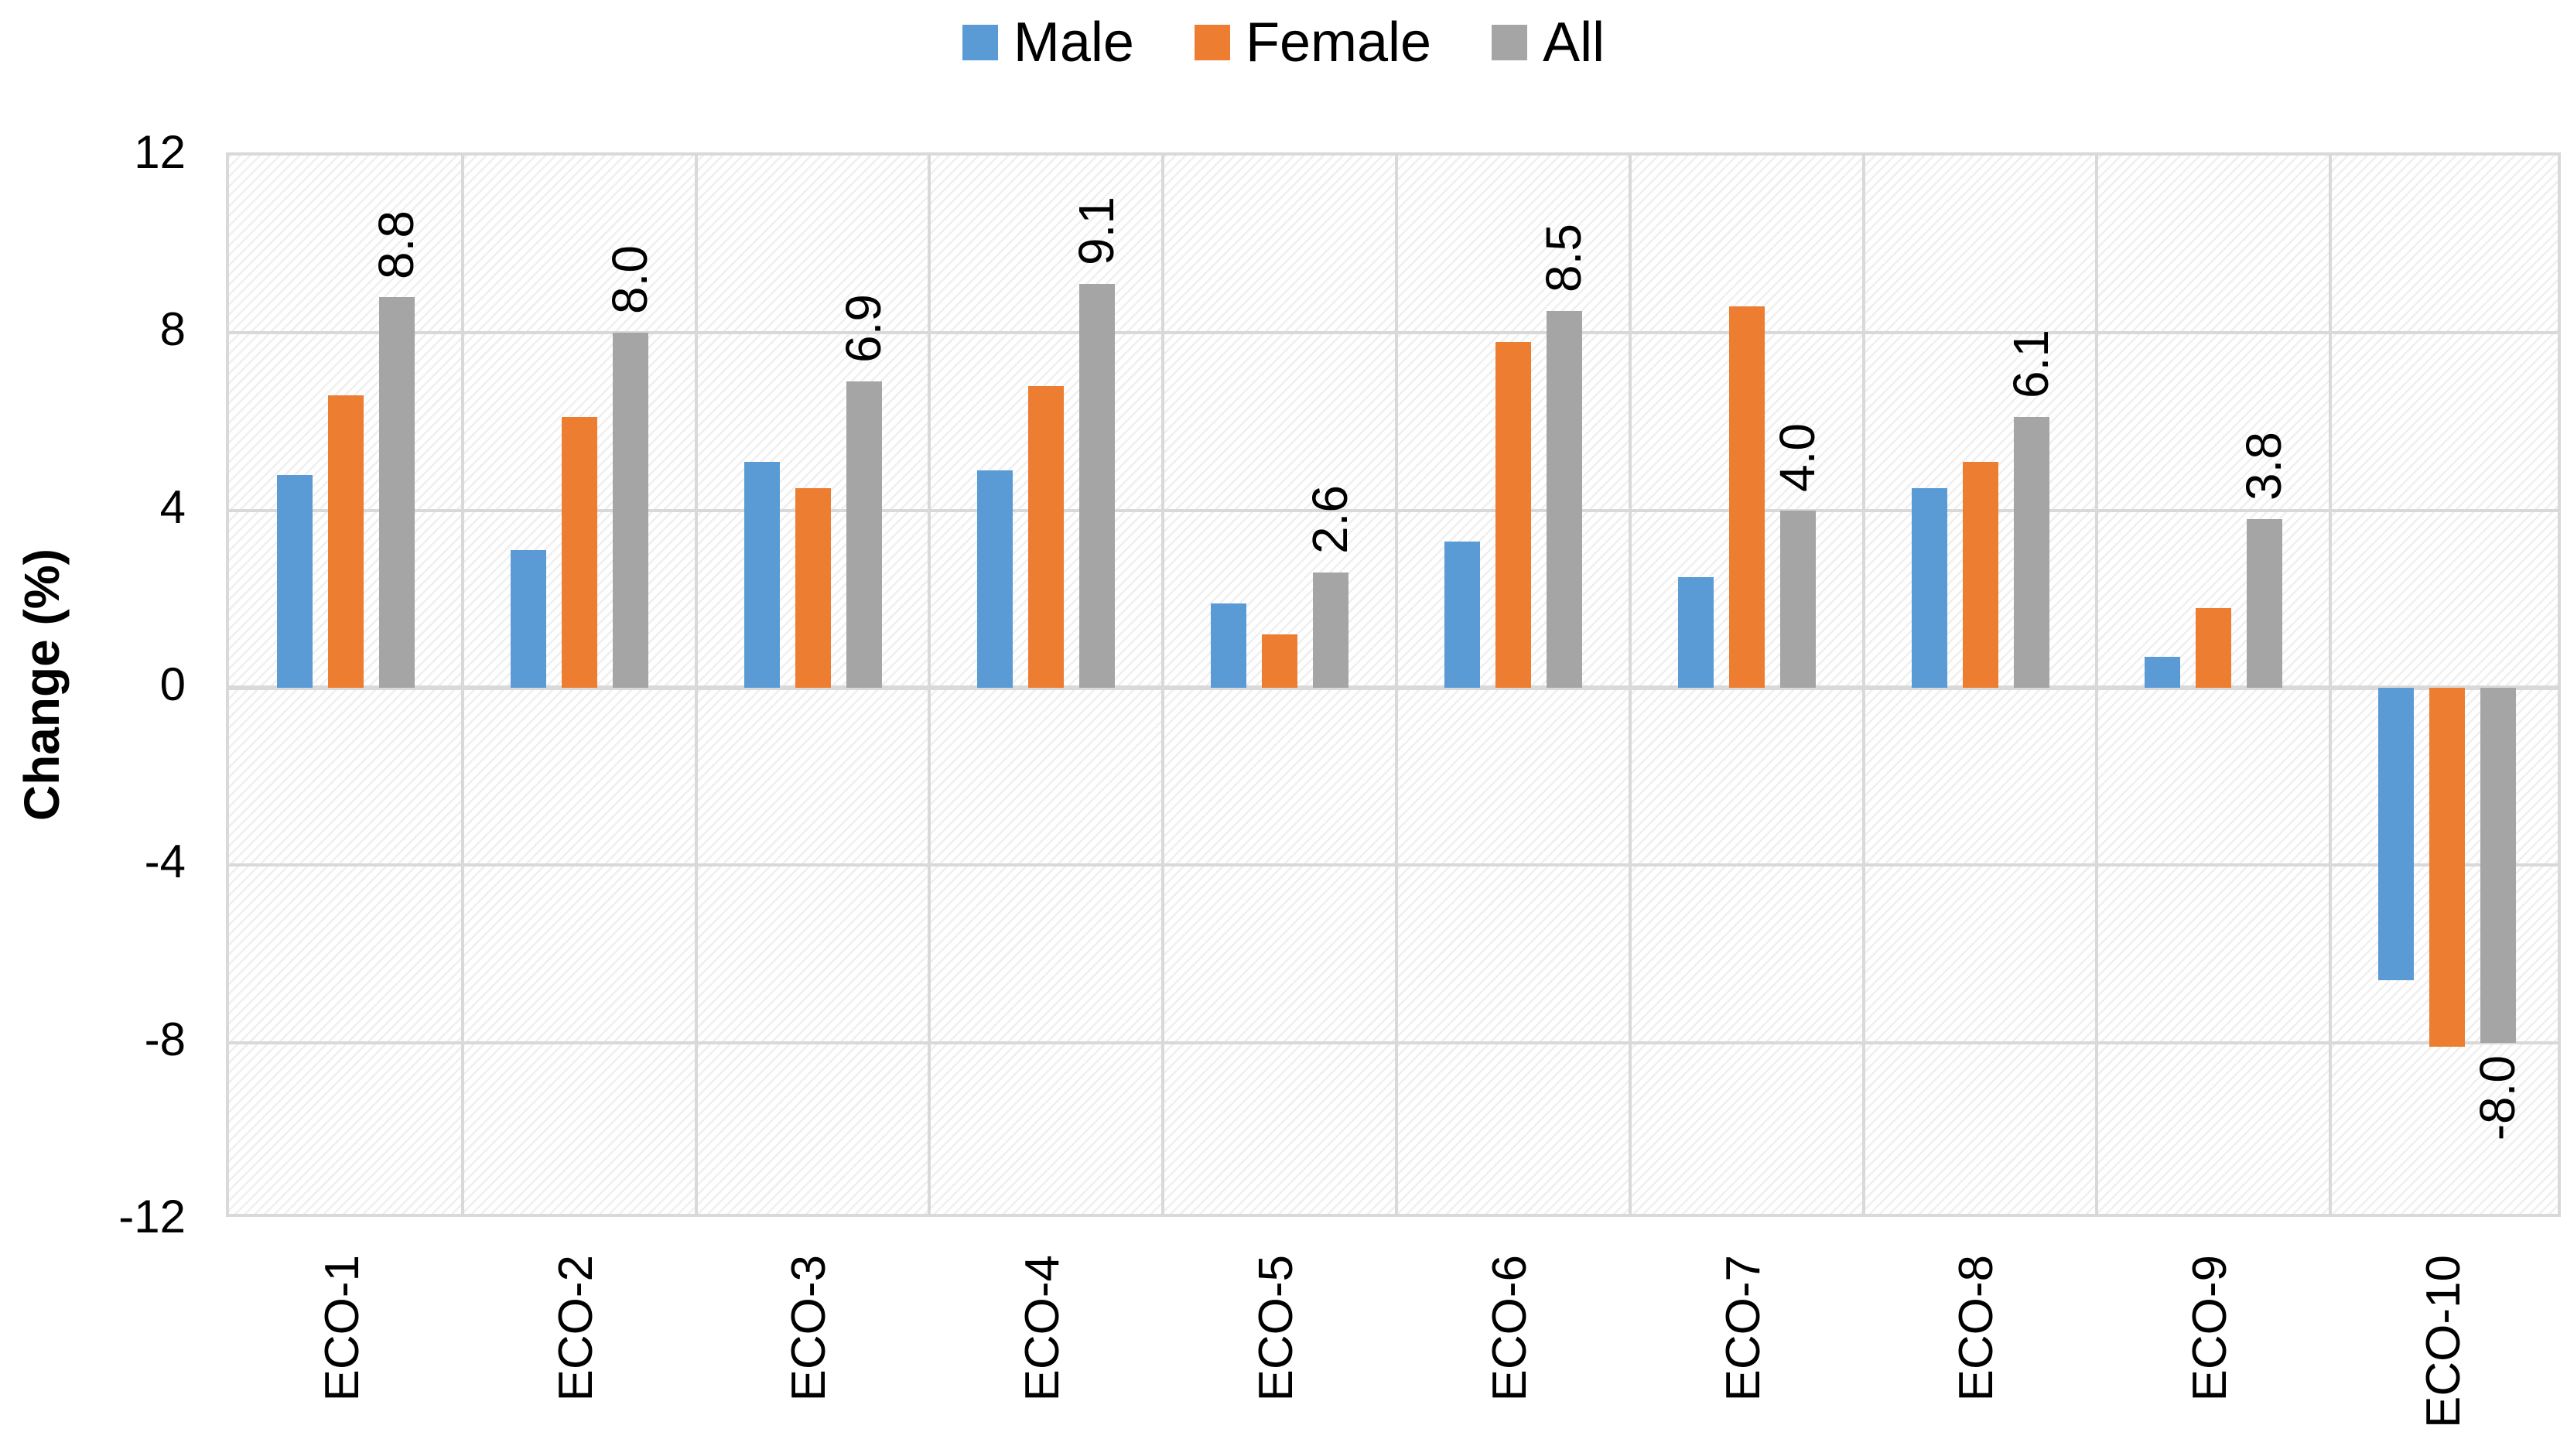  What do you see at coordinates (1743, 1328) in the screenshot?
I see `x-axis-label: ECO-7` at bounding box center [1743, 1328].